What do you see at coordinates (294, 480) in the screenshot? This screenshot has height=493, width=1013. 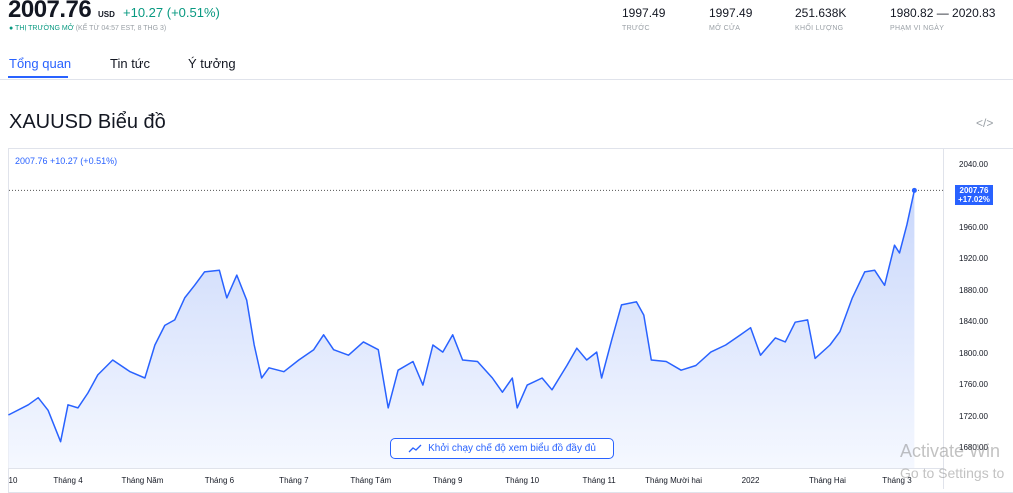 I see `x-tick-label: Tháng 7` at bounding box center [294, 480].